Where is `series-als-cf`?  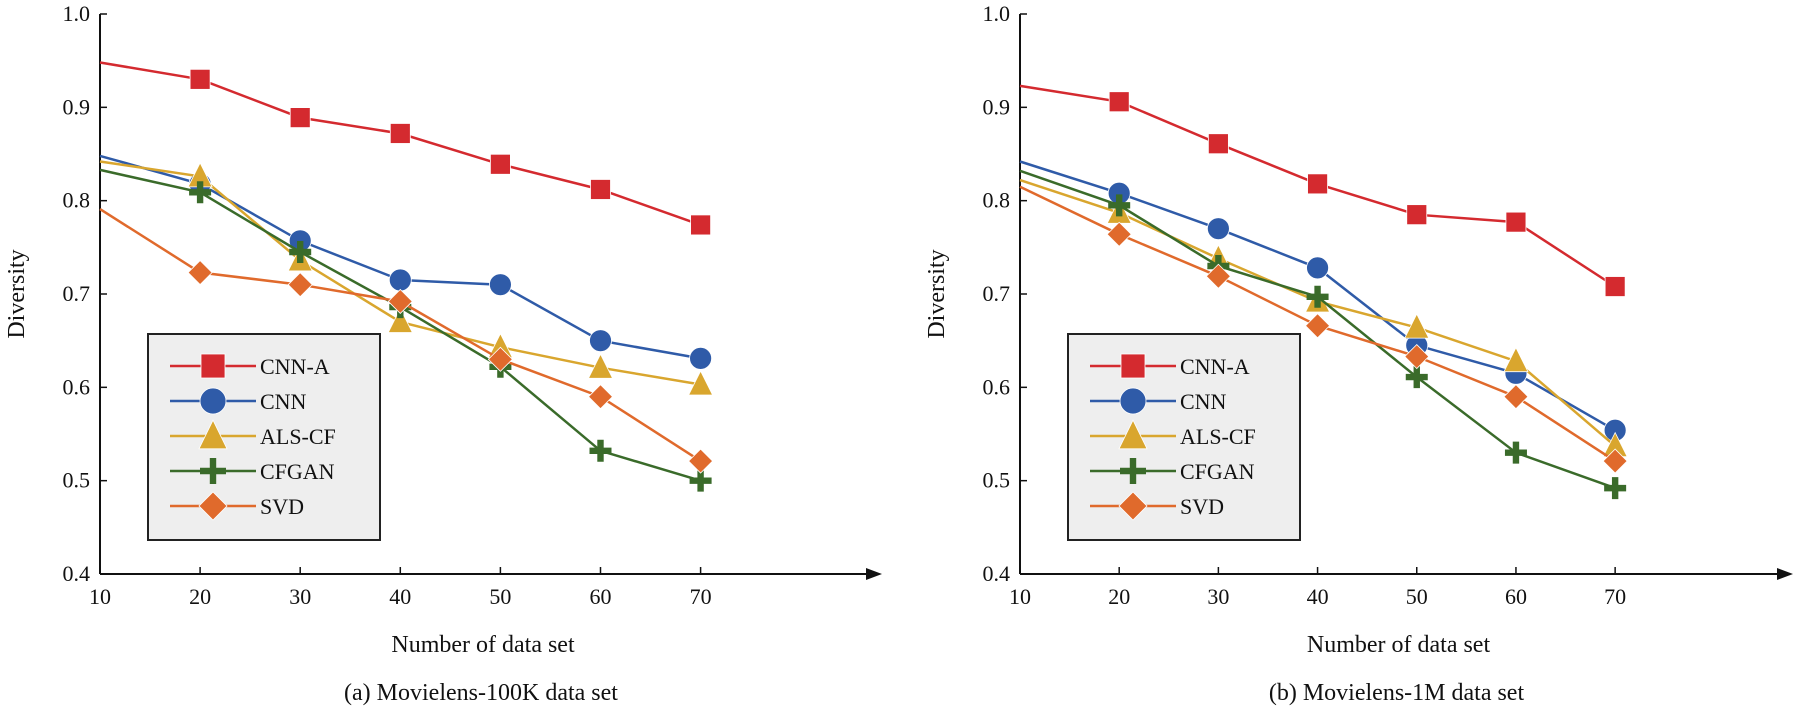 series-als-cf is located at coordinates (406, 278).